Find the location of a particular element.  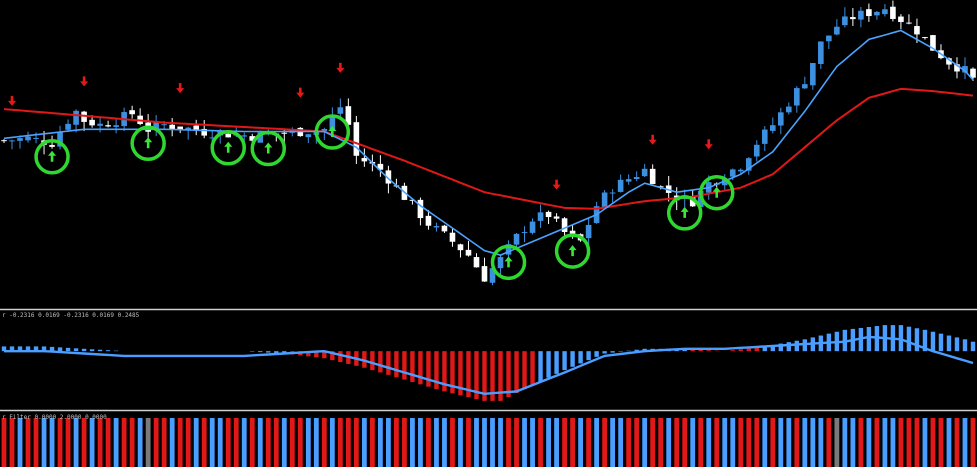

oscillator-signal-line is located at coordinates (489, 365).